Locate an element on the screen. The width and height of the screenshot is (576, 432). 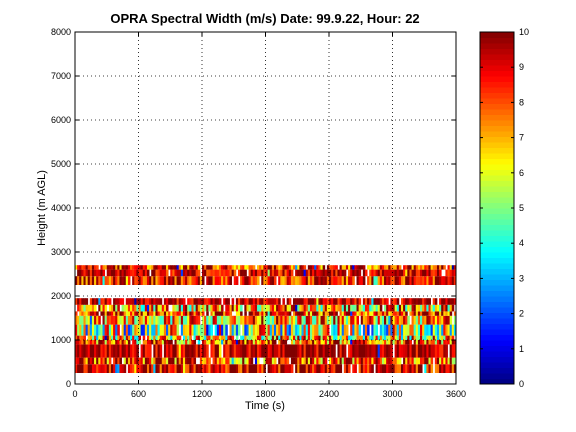
x-tick-label: 3600 is located at coordinates (456, 394).